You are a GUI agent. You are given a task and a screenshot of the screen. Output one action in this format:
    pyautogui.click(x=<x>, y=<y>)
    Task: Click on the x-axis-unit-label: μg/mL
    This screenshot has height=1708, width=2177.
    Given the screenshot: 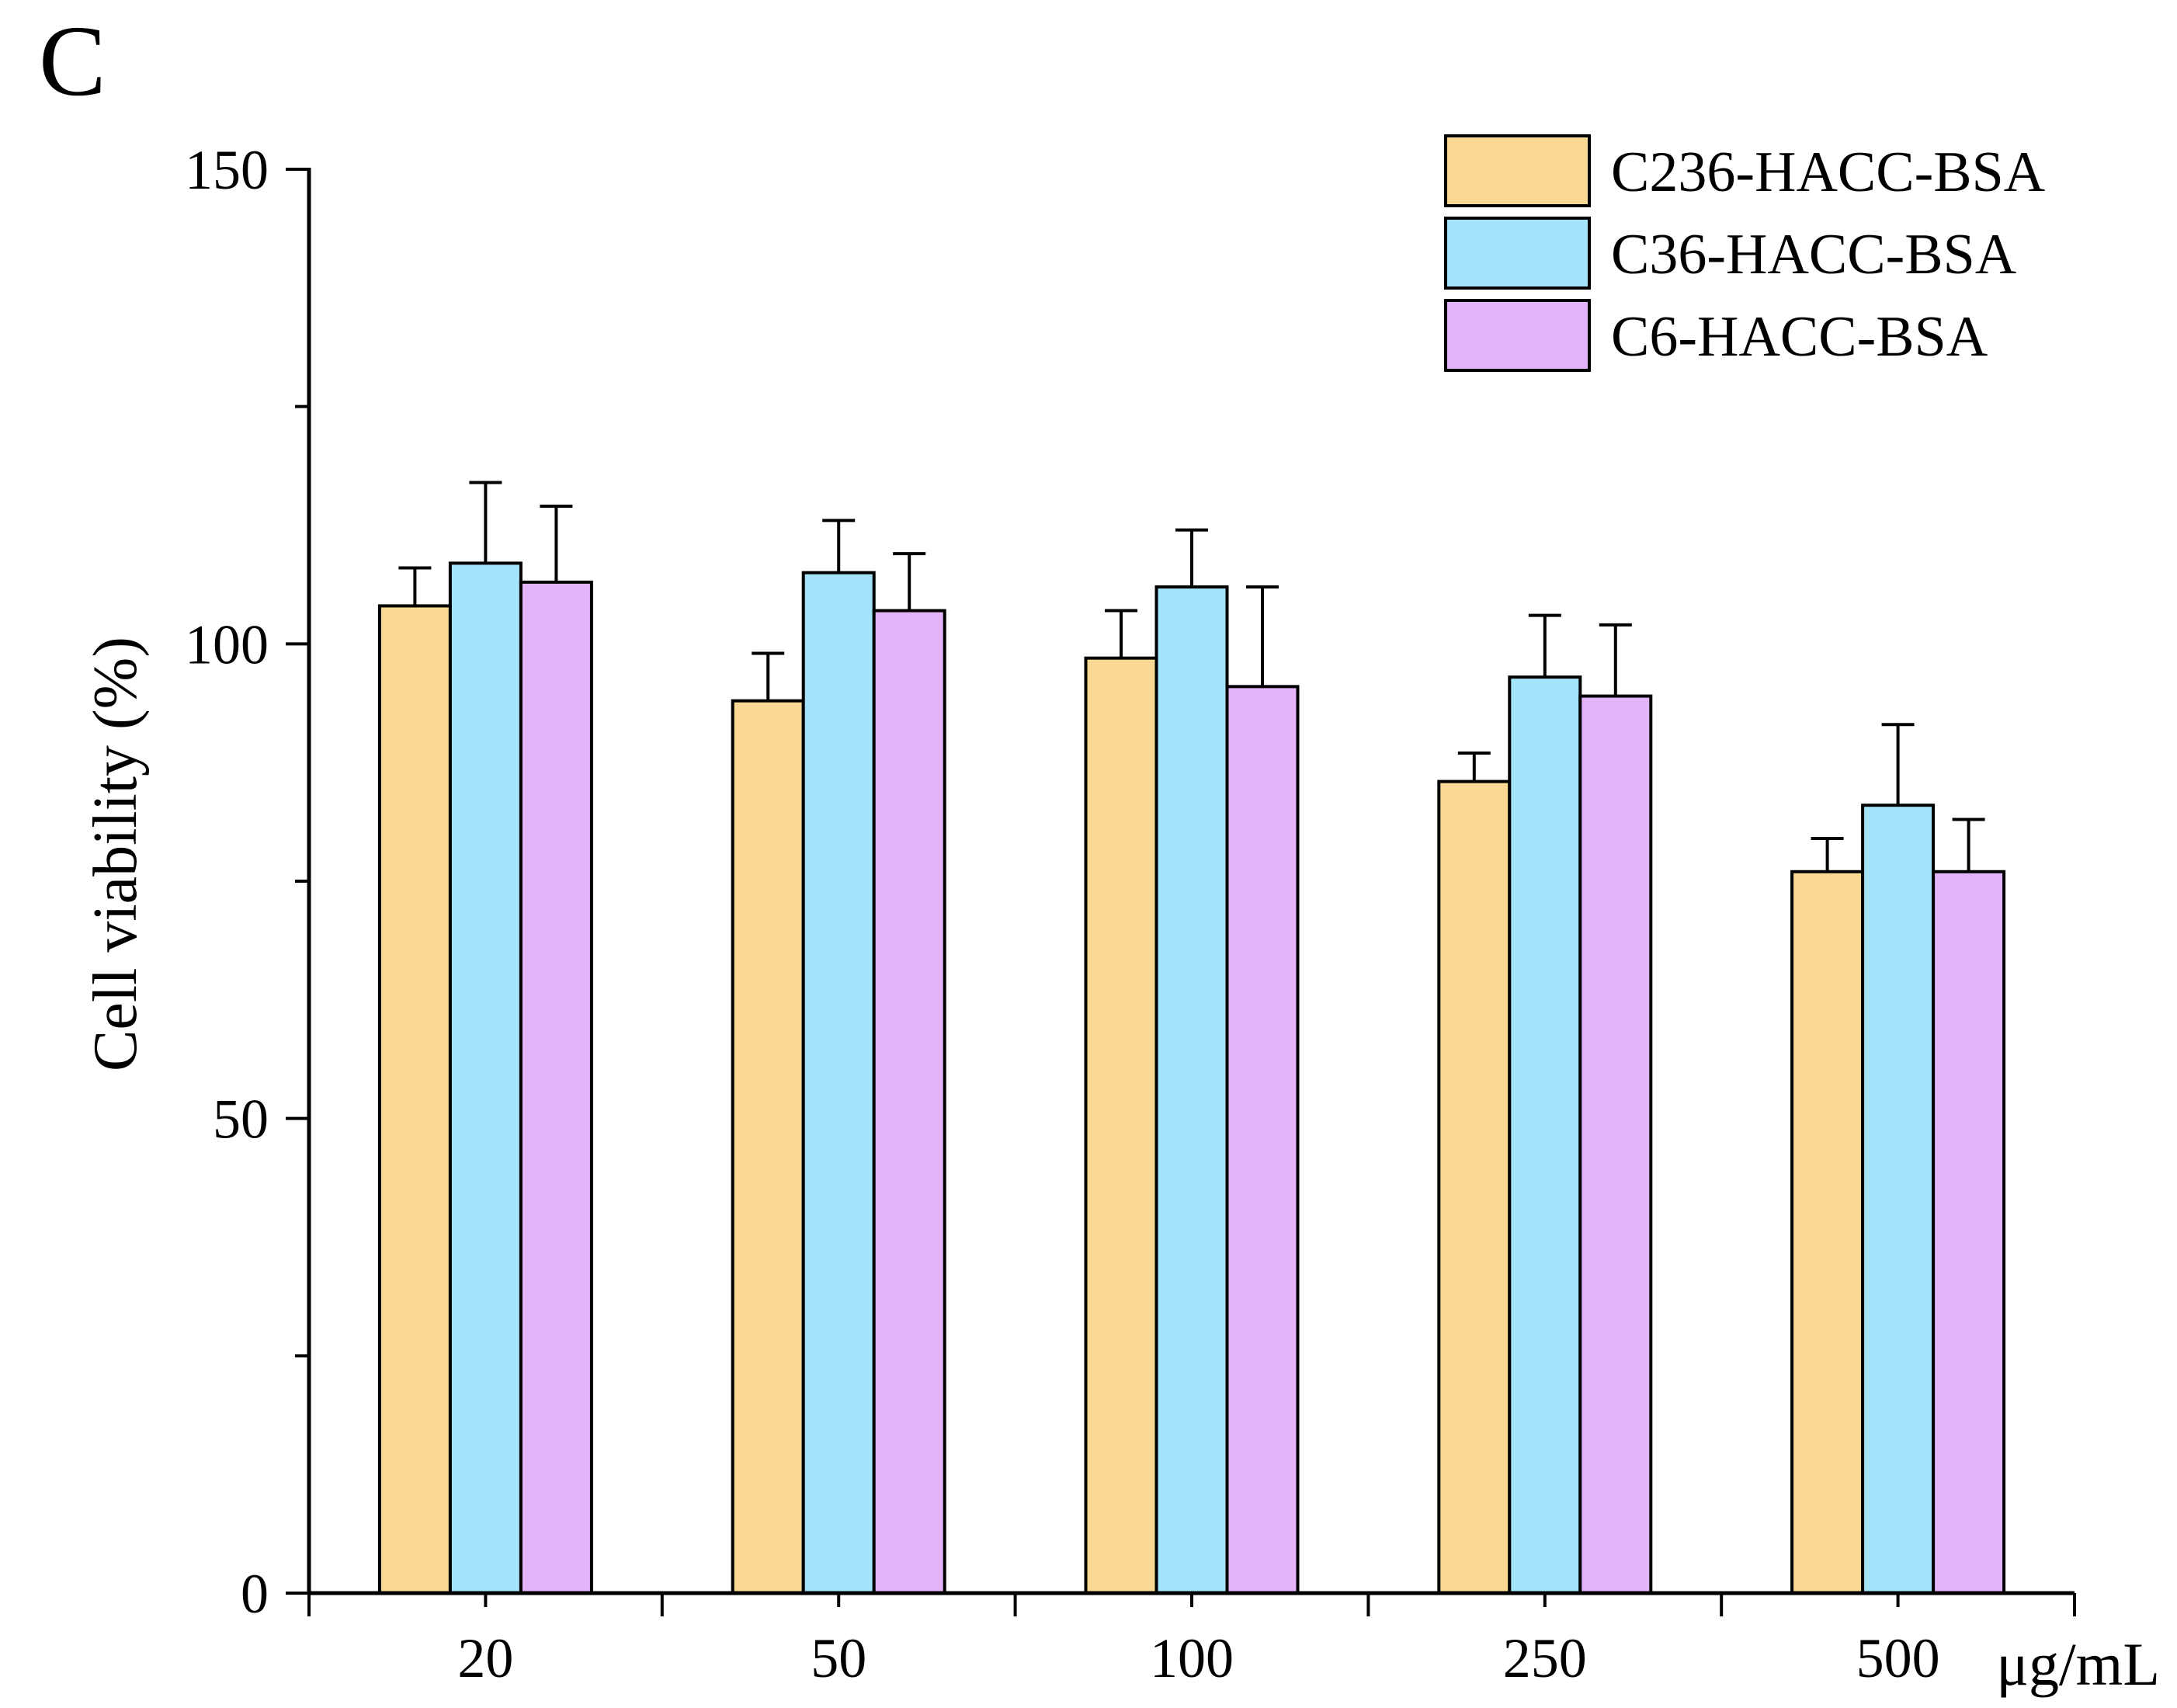 What is the action you would take?
    pyautogui.click(x=2078, y=1664)
    